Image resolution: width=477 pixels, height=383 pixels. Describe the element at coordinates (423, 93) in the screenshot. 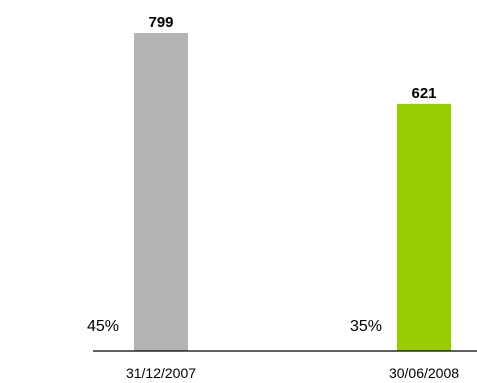

I see `data-label-2: 621` at that location.